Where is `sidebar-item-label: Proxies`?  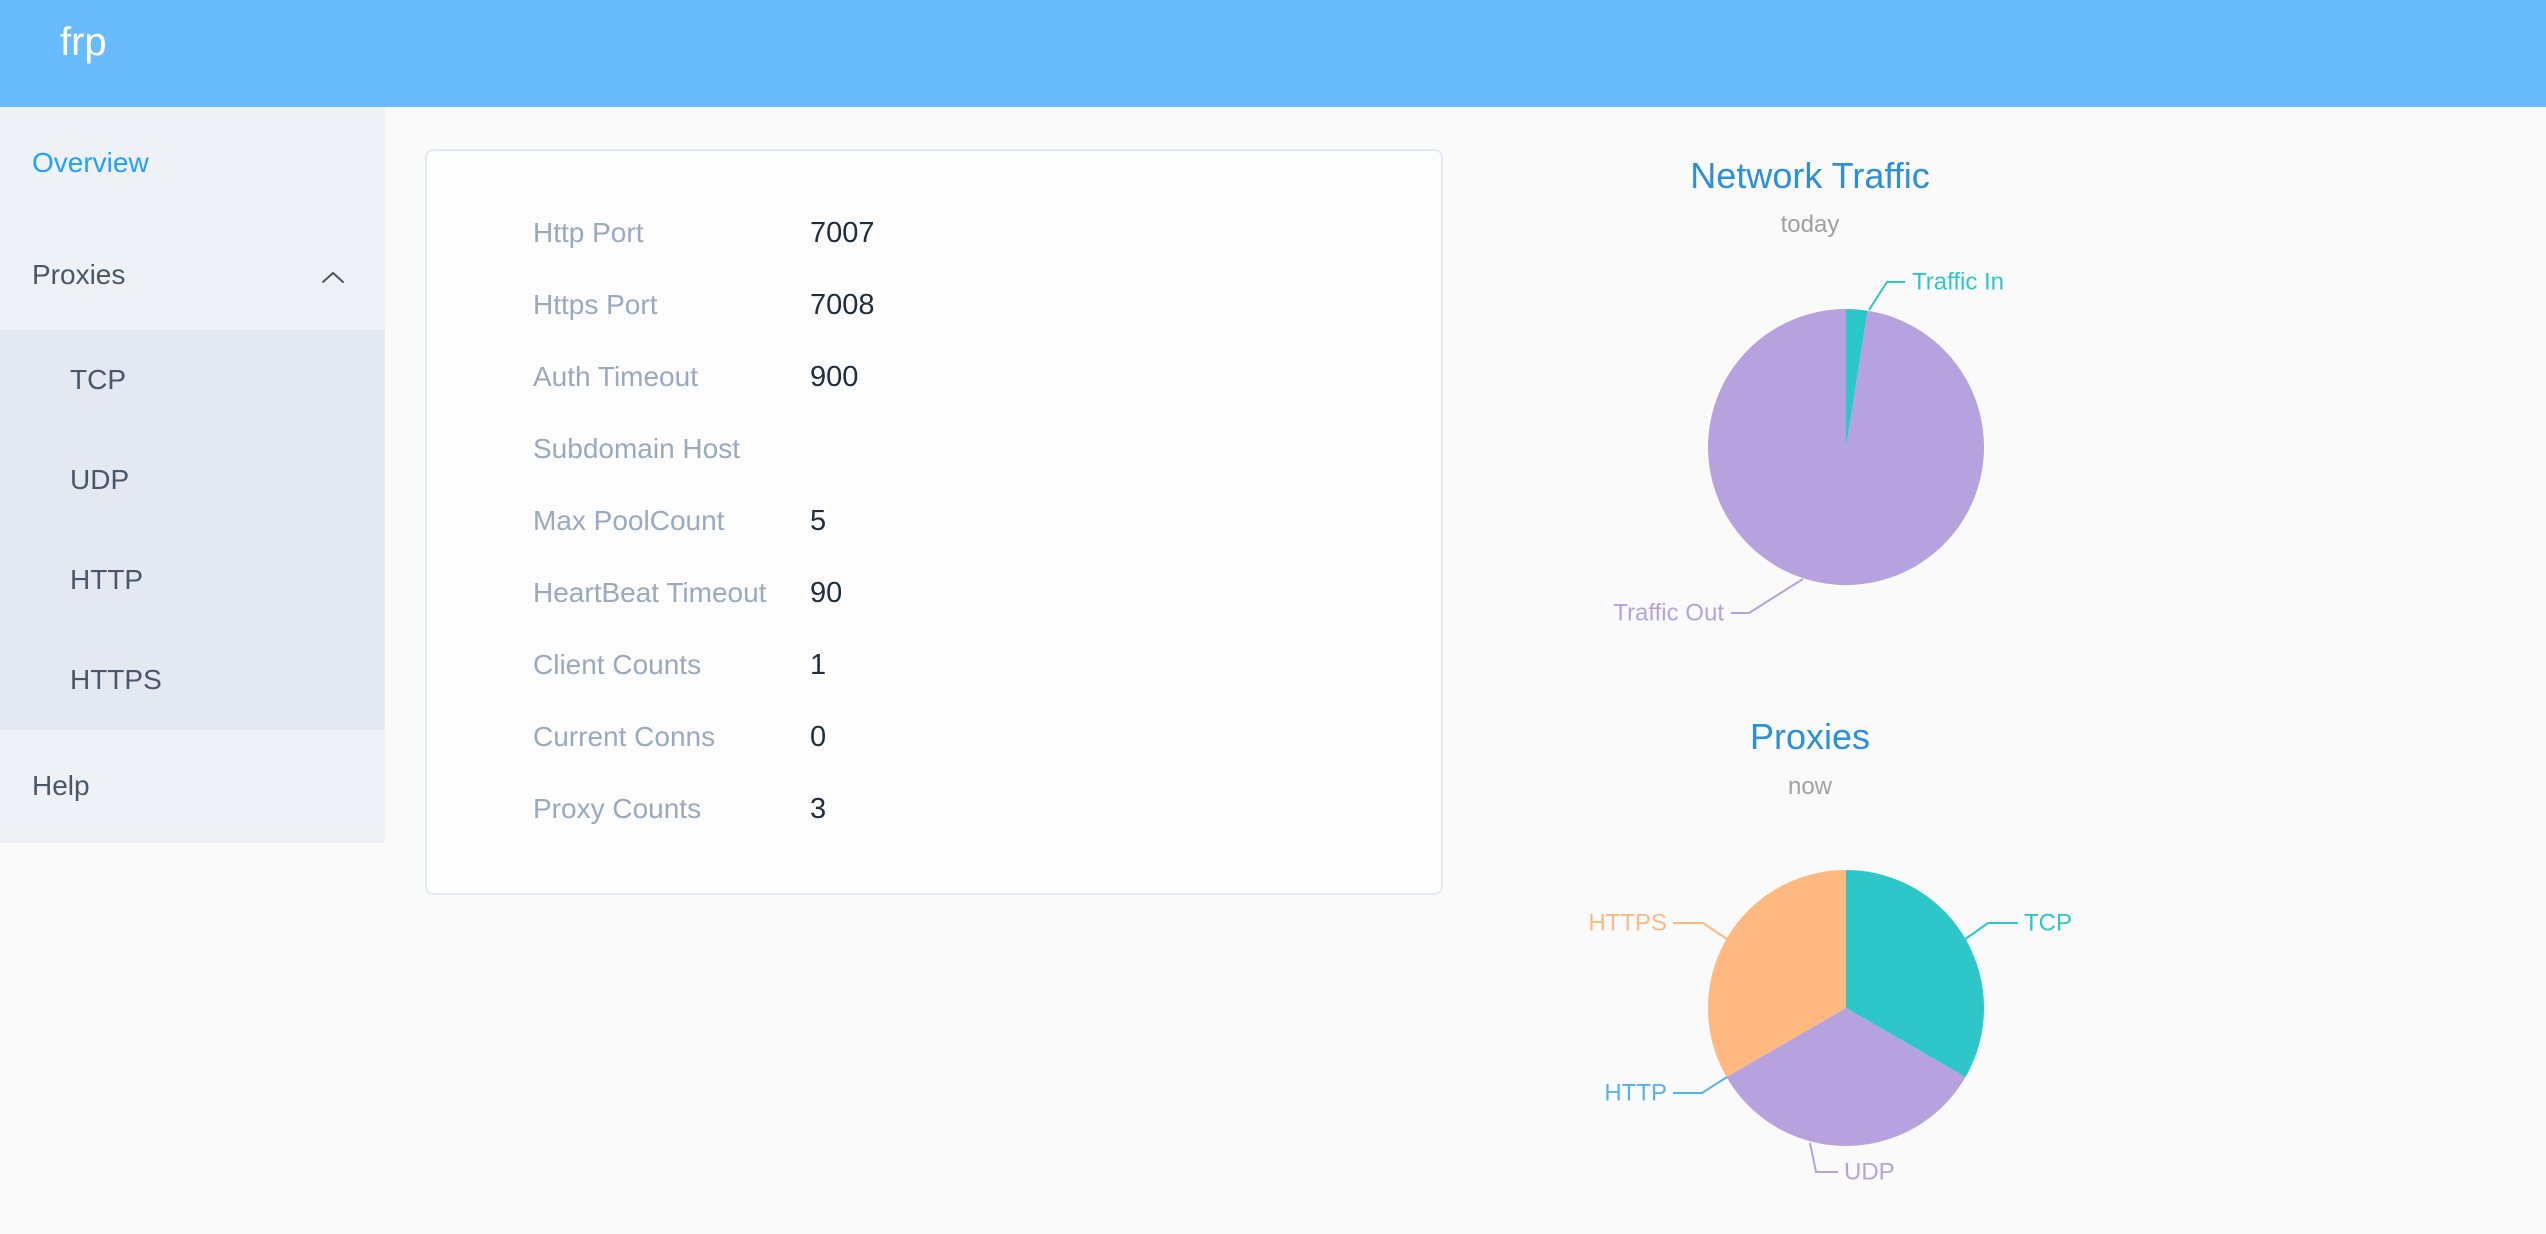
sidebar-item-label: Proxies is located at coordinates (79, 274).